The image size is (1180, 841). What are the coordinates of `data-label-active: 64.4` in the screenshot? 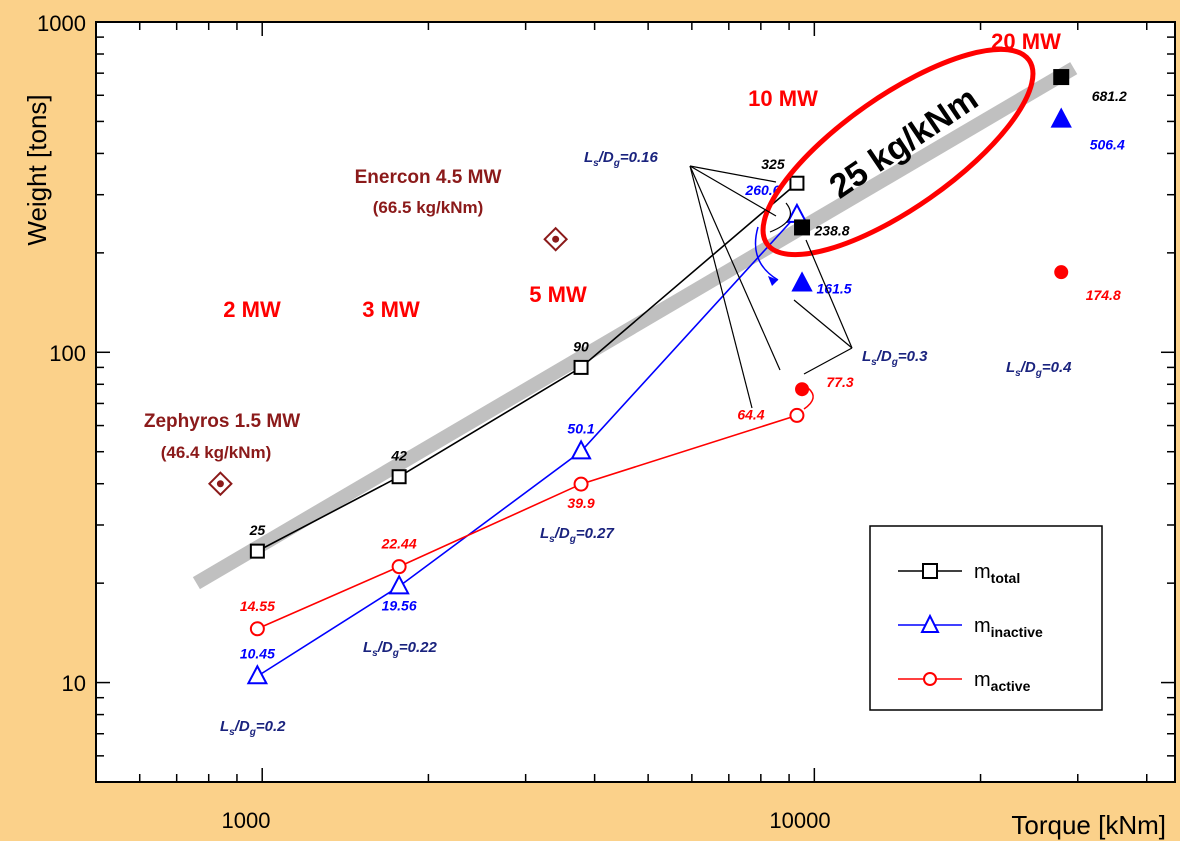 It's located at (750, 414).